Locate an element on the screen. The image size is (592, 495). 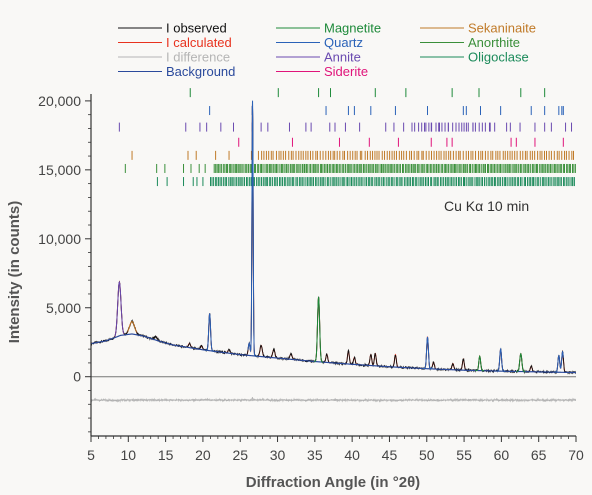
x-tick-label: 5 is located at coordinates (91, 455).